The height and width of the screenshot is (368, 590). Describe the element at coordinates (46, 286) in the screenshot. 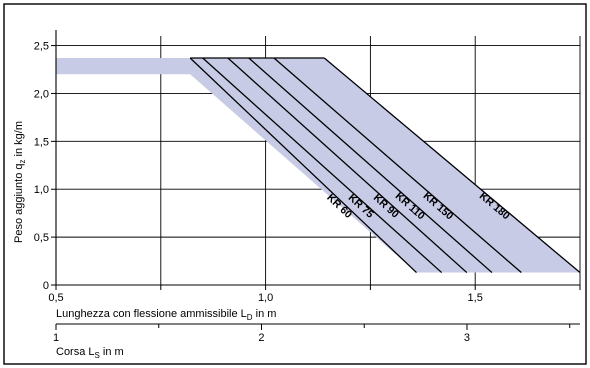

I see `y-tick-label: 0` at that location.